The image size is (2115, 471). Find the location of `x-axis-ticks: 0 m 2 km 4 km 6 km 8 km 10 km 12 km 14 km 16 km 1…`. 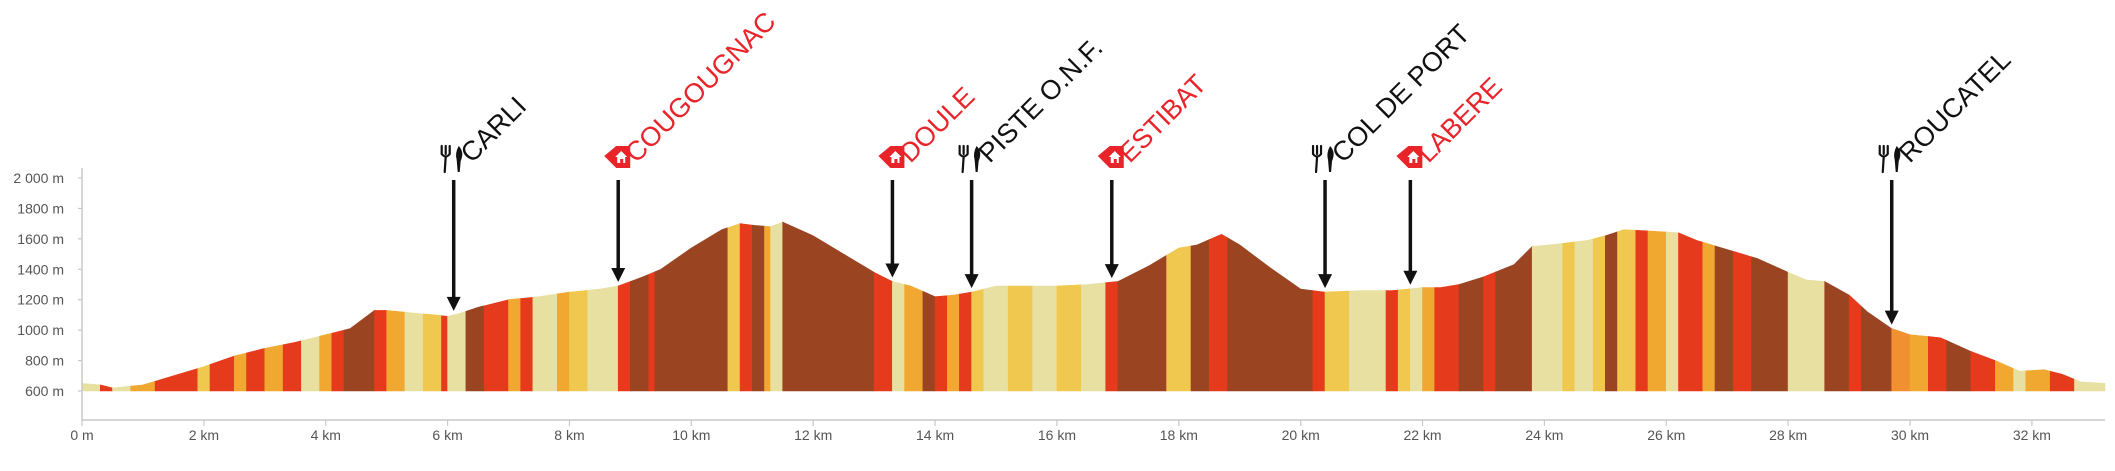

x-axis-ticks: 0 m 2 km 4 km 6 km 8 km 10 km 12 km 14 km 16 km 1… is located at coordinates (1060, 431).